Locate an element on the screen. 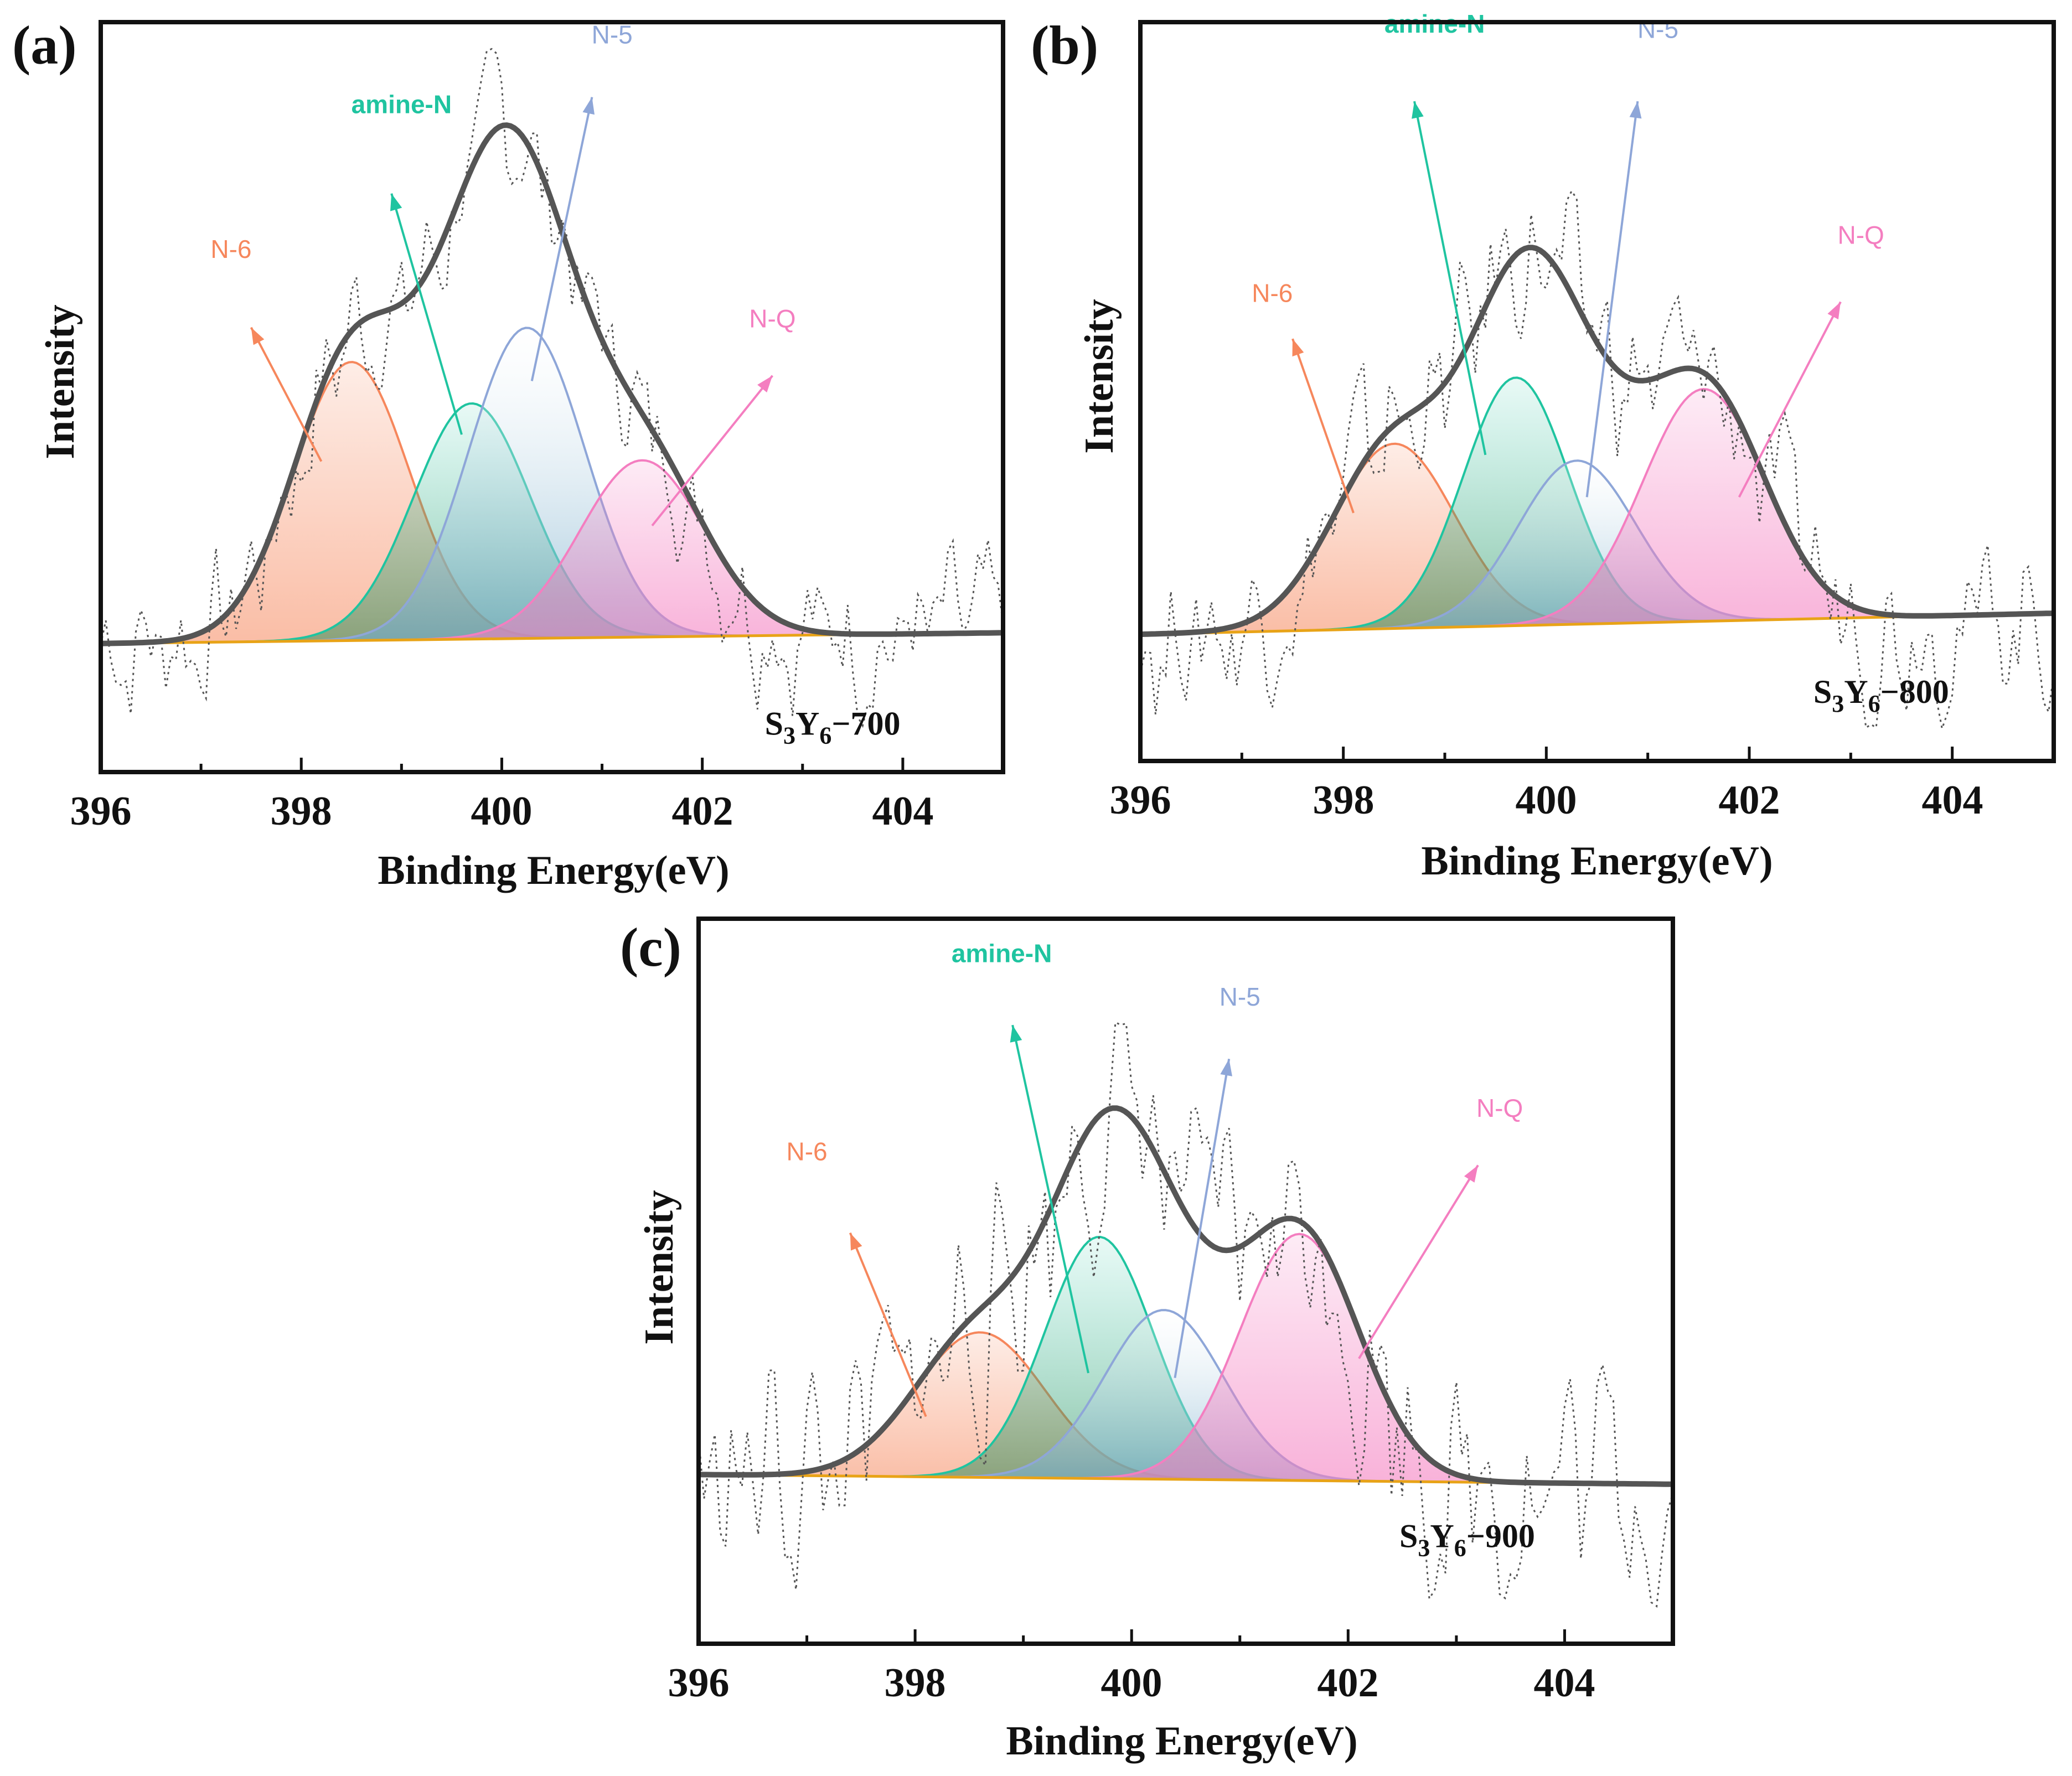  panel-c-label-amine-n: amine-N is located at coordinates (1002, 953).